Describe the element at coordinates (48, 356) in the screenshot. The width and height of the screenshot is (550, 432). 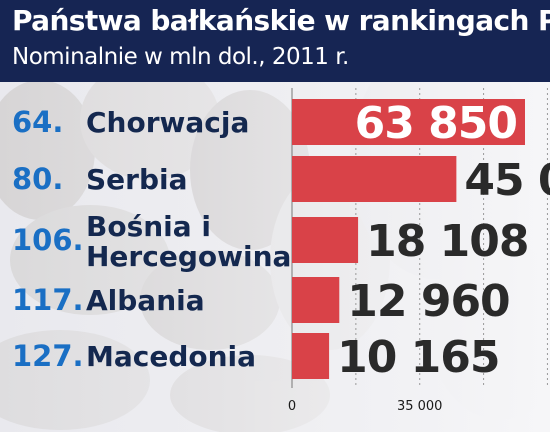
I see `rank-label: 127.` at that location.